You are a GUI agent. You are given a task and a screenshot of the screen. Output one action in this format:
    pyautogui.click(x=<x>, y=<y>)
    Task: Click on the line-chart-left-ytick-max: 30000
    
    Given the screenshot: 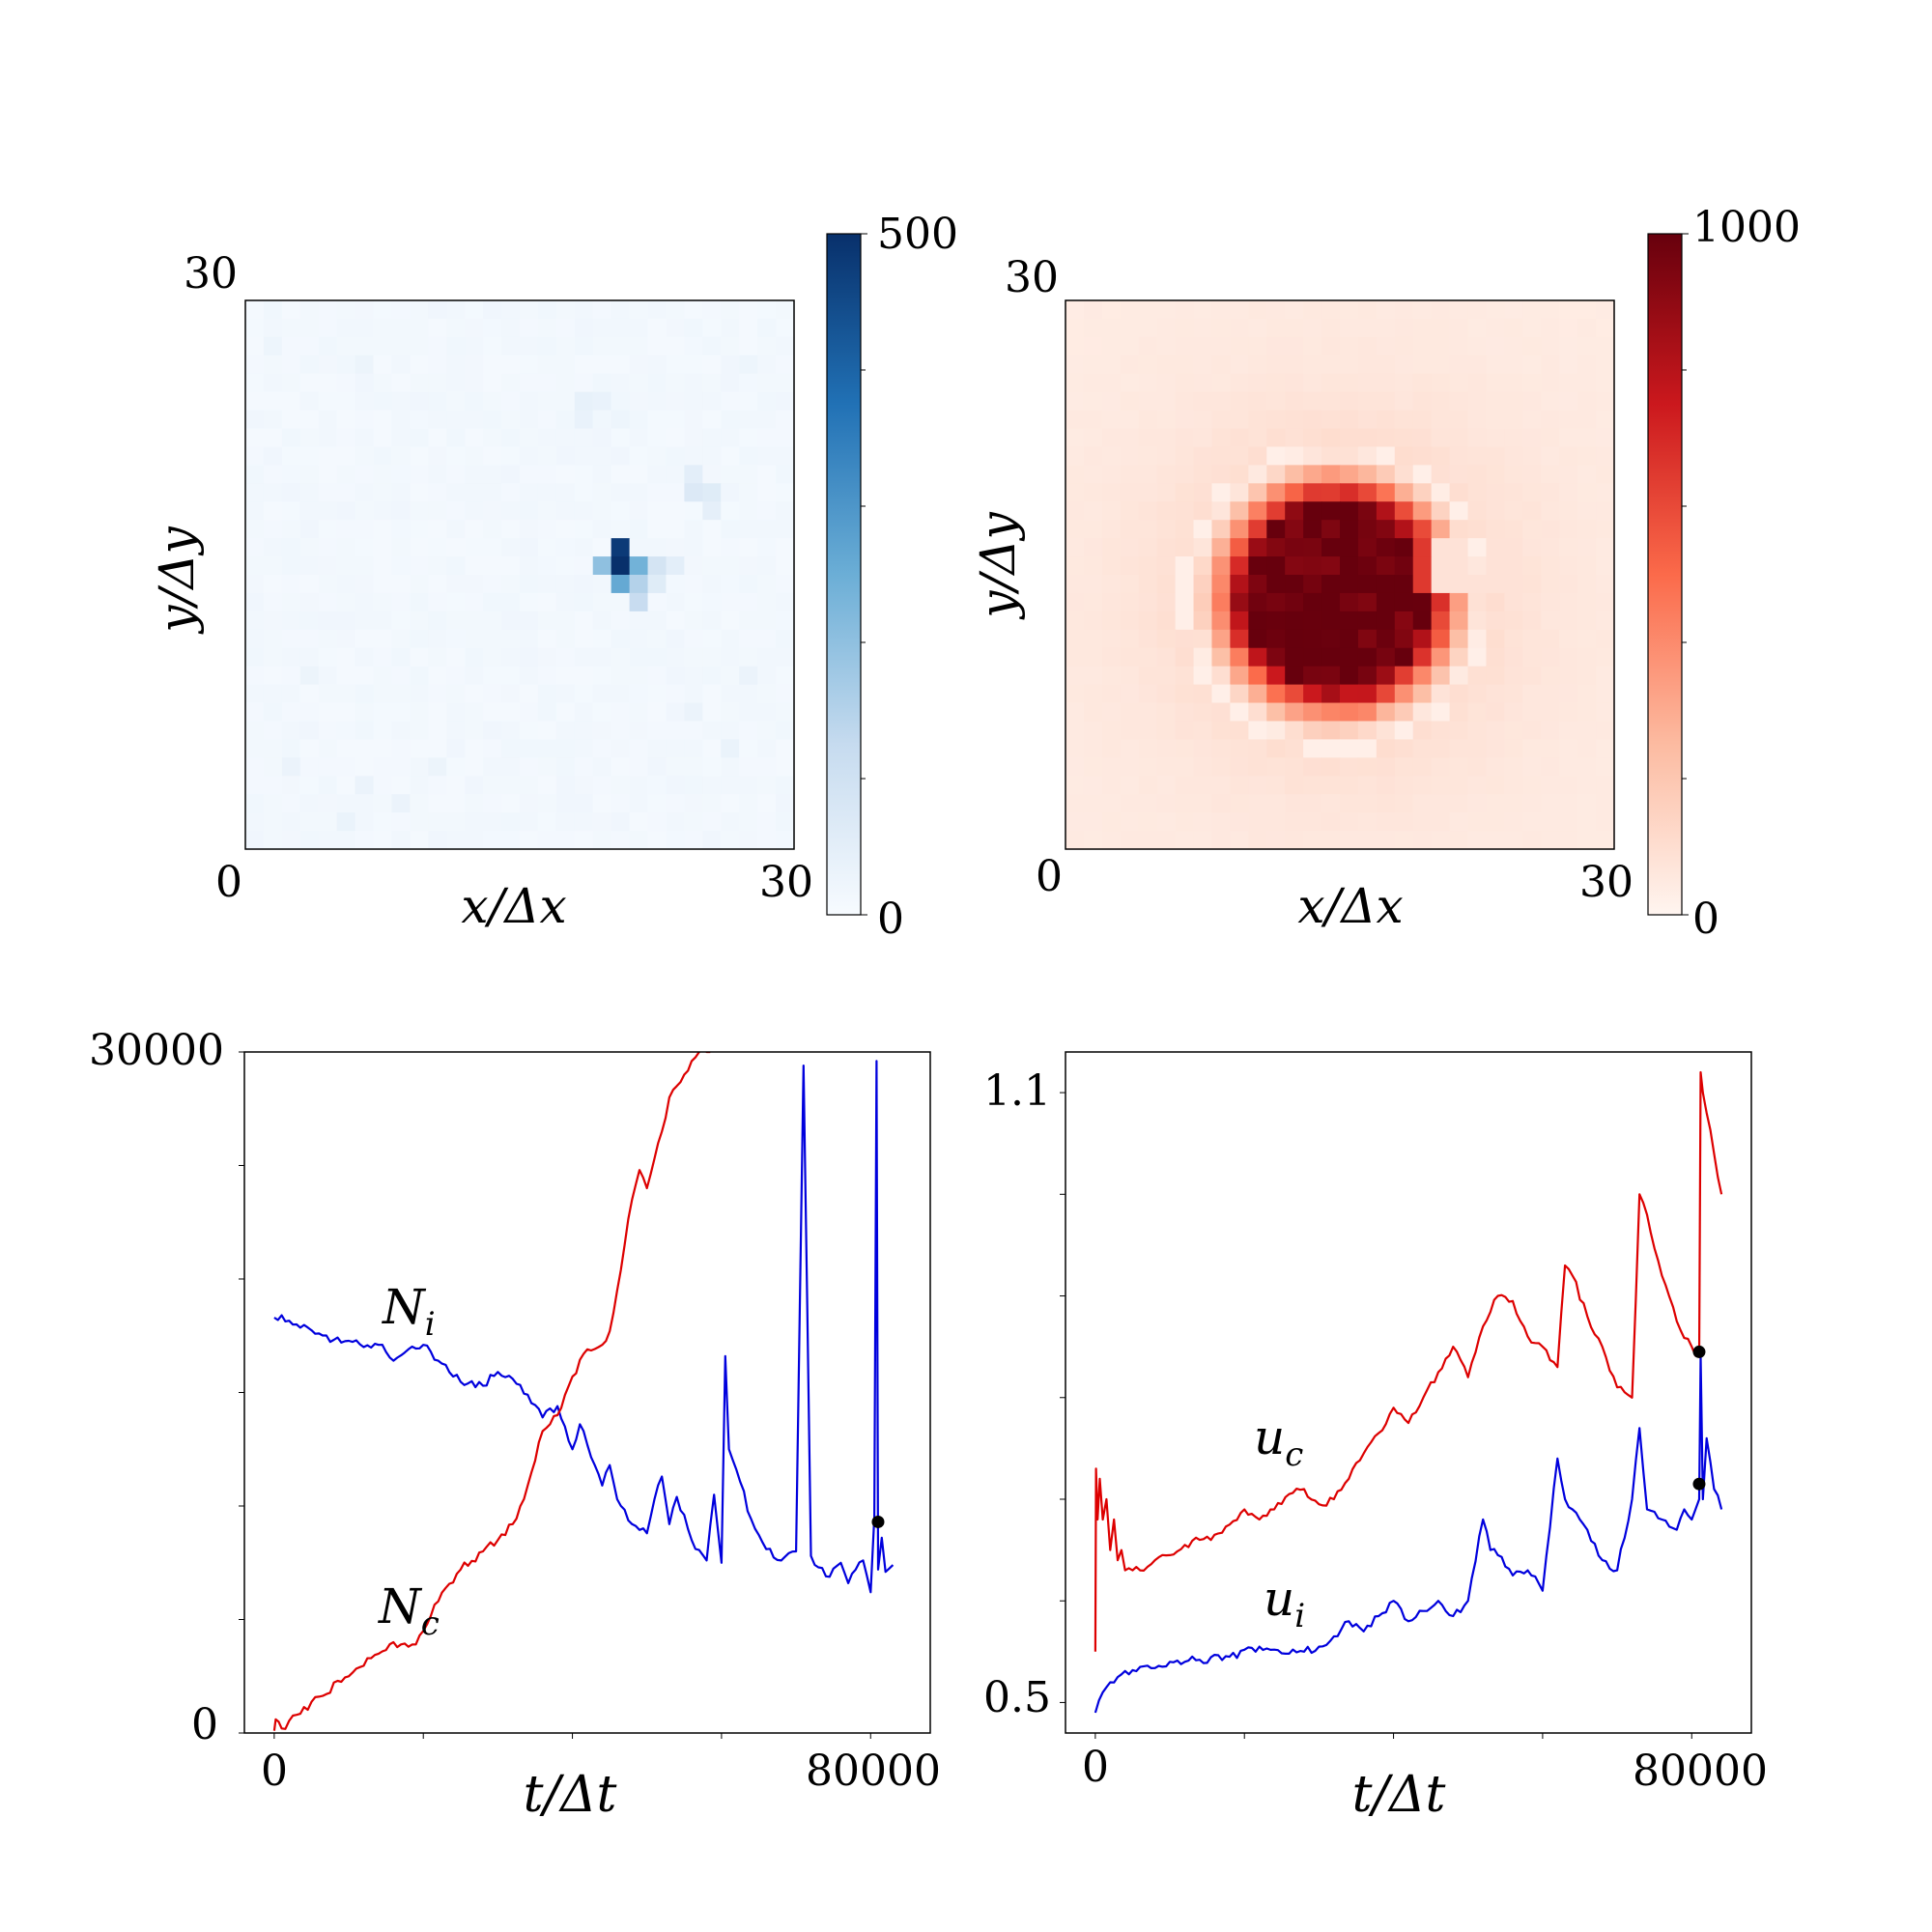 What is the action you would take?
    pyautogui.click(x=156, y=1050)
    